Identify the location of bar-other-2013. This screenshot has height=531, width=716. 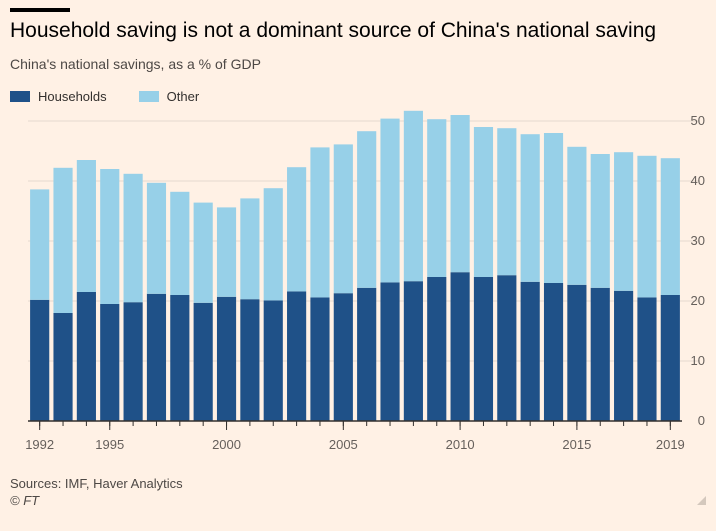
(530, 208).